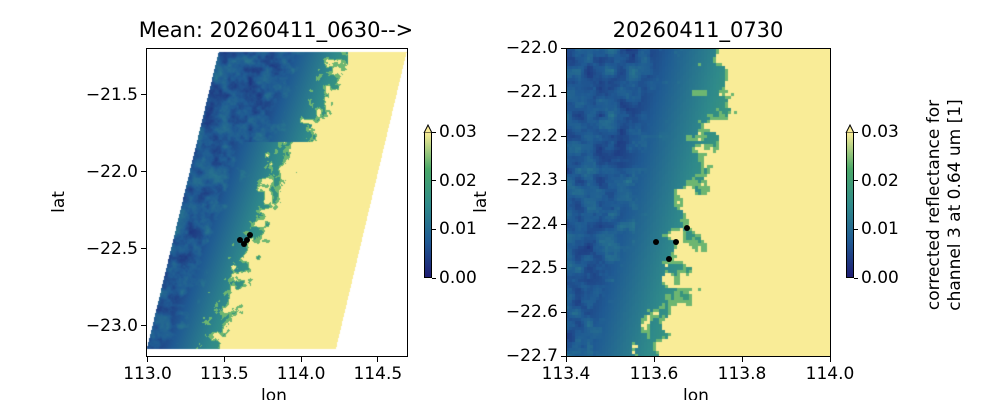  Describe the element at coordinates (698, 30) in the screenshot. I see `right-title: 20260411_0730` at that location.